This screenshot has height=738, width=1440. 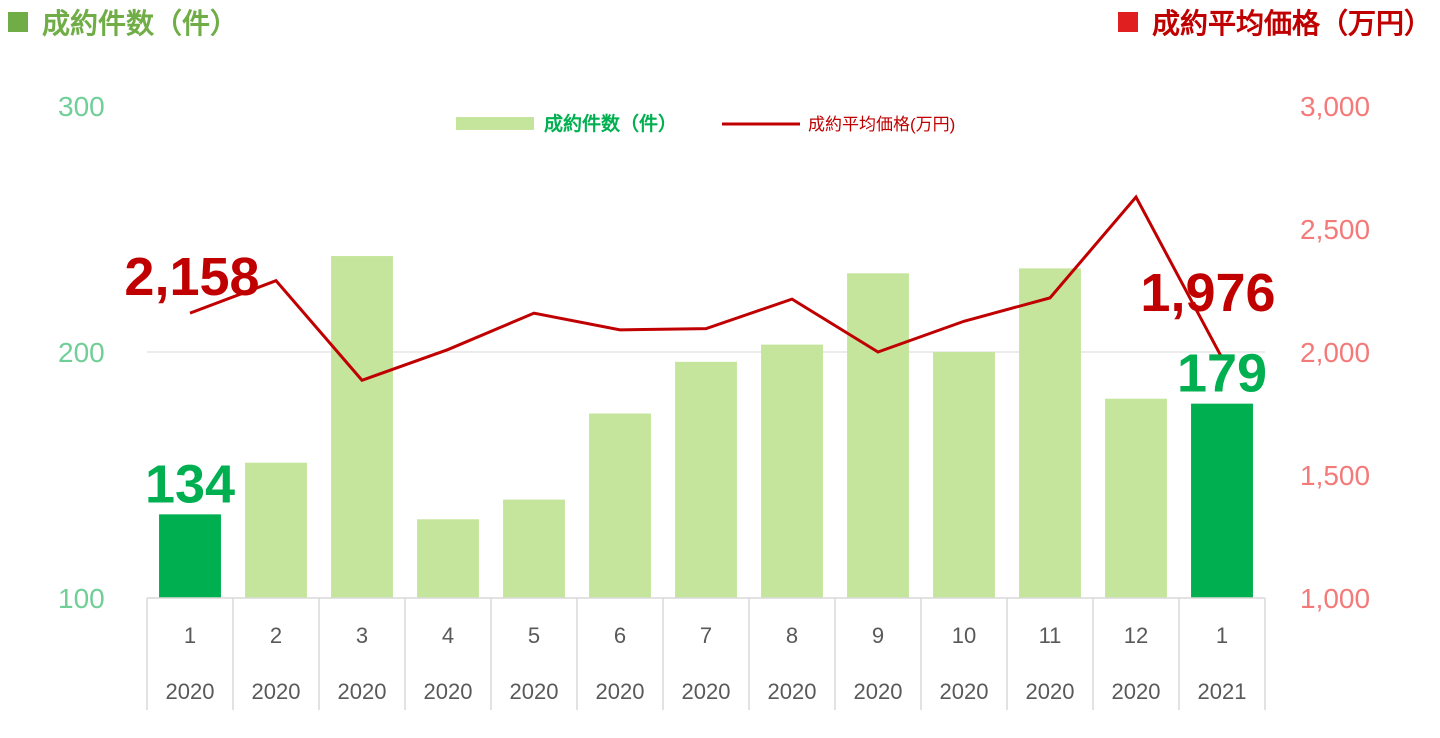 What do you see at coordinates (1222, 691) in the screenshot?
I see `year-label: 2021` at bounding box center [1222, 691].